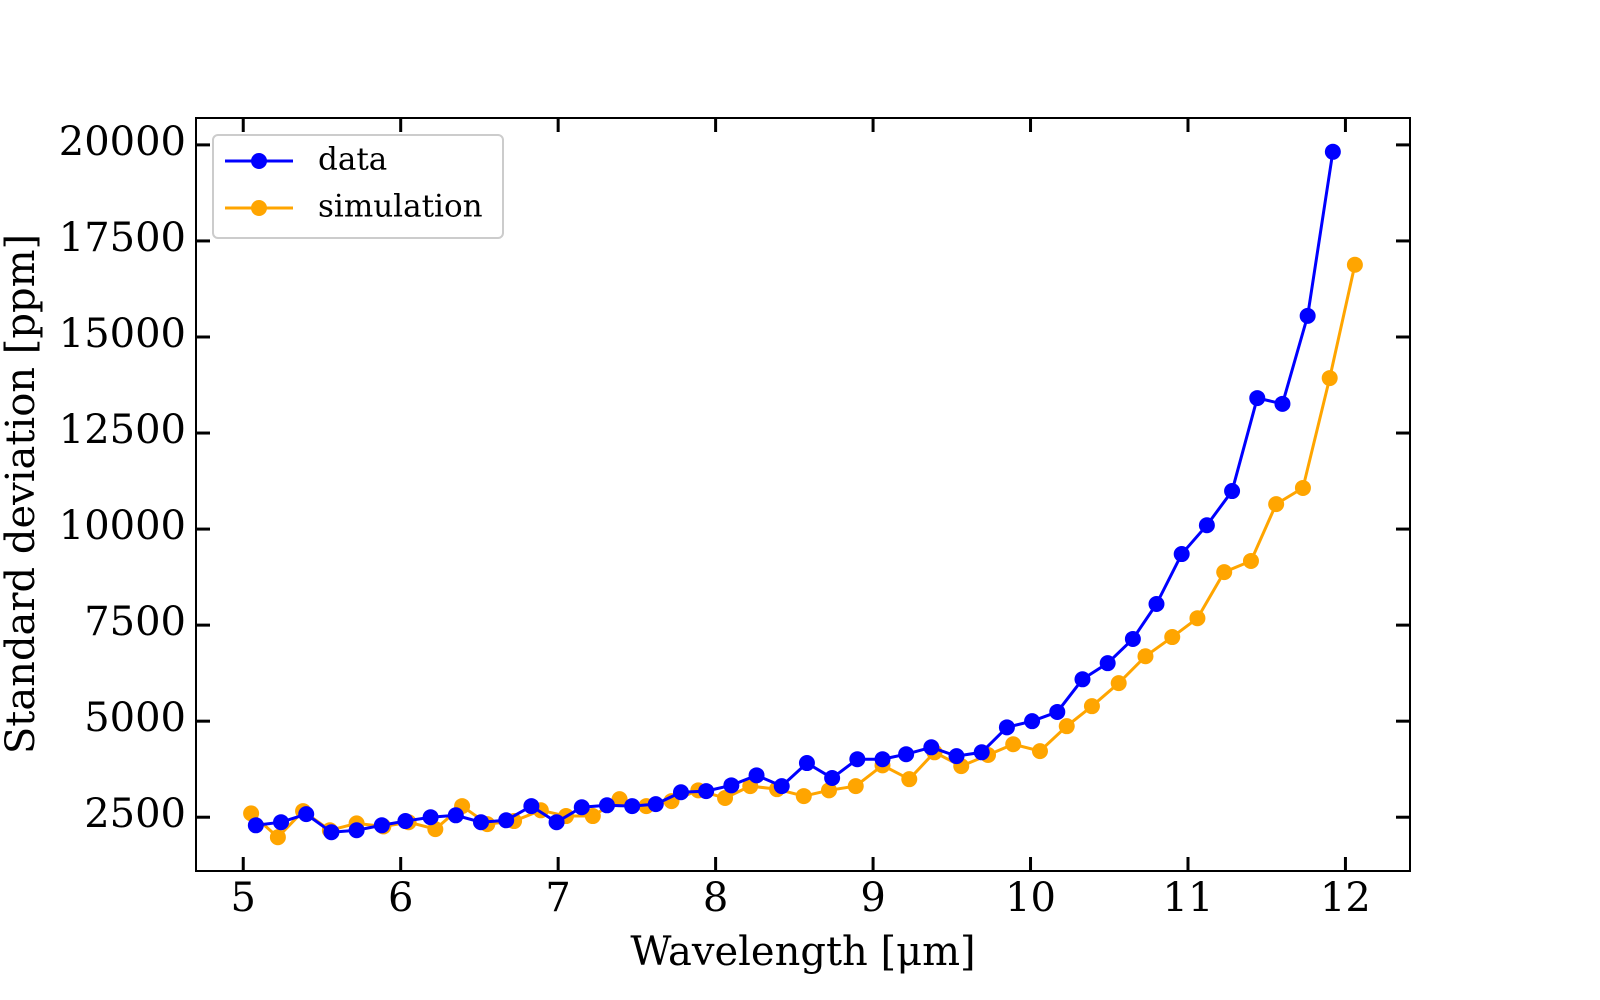 The width and height of the screenshot is (1600, 1000). Describe the element at coordinates (1345, 898) in the screenshot. I see `x-tick-label: 12` at that location.